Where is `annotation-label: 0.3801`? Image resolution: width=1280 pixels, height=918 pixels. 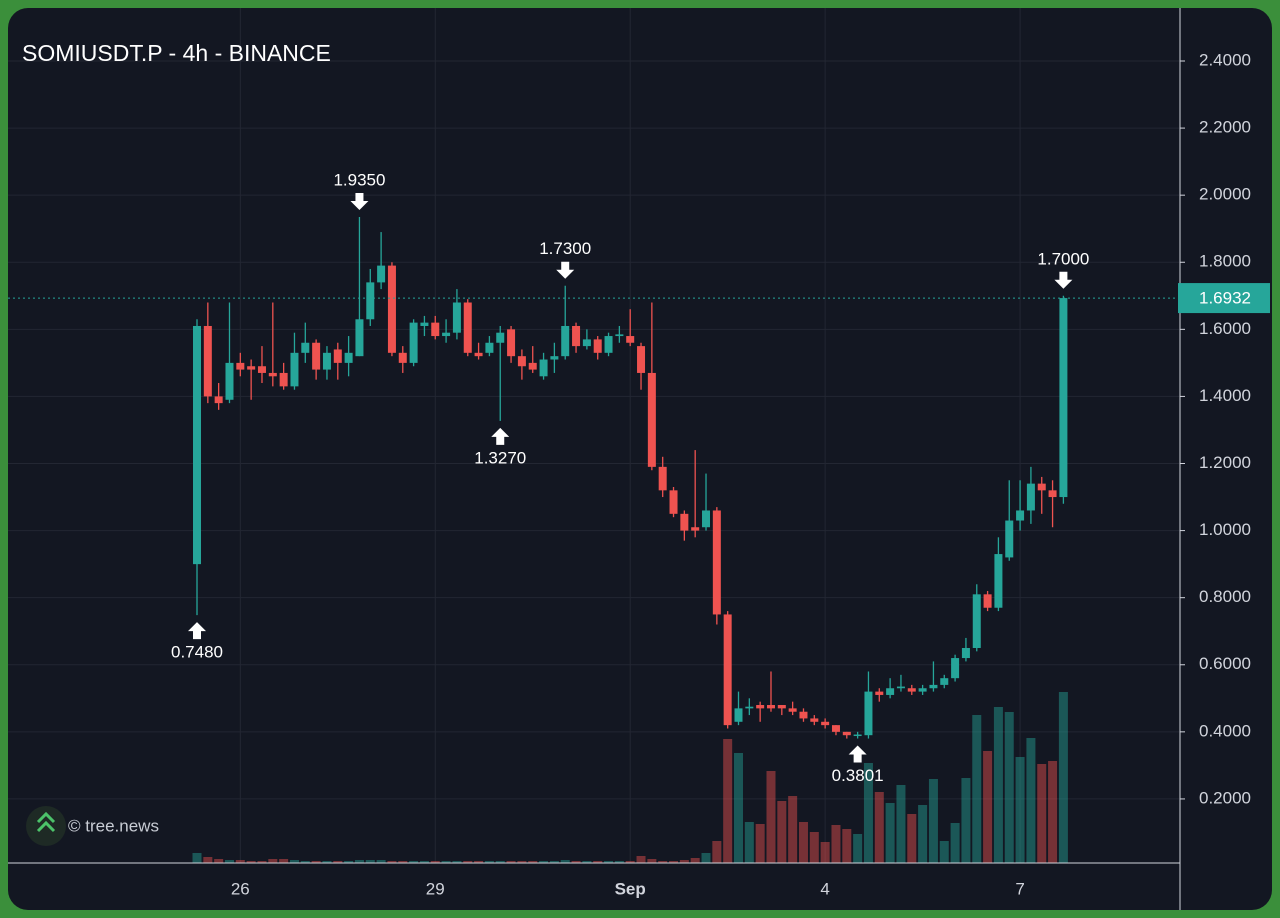 annotation-label: 0.3801 is located at coordinates (858, 775).